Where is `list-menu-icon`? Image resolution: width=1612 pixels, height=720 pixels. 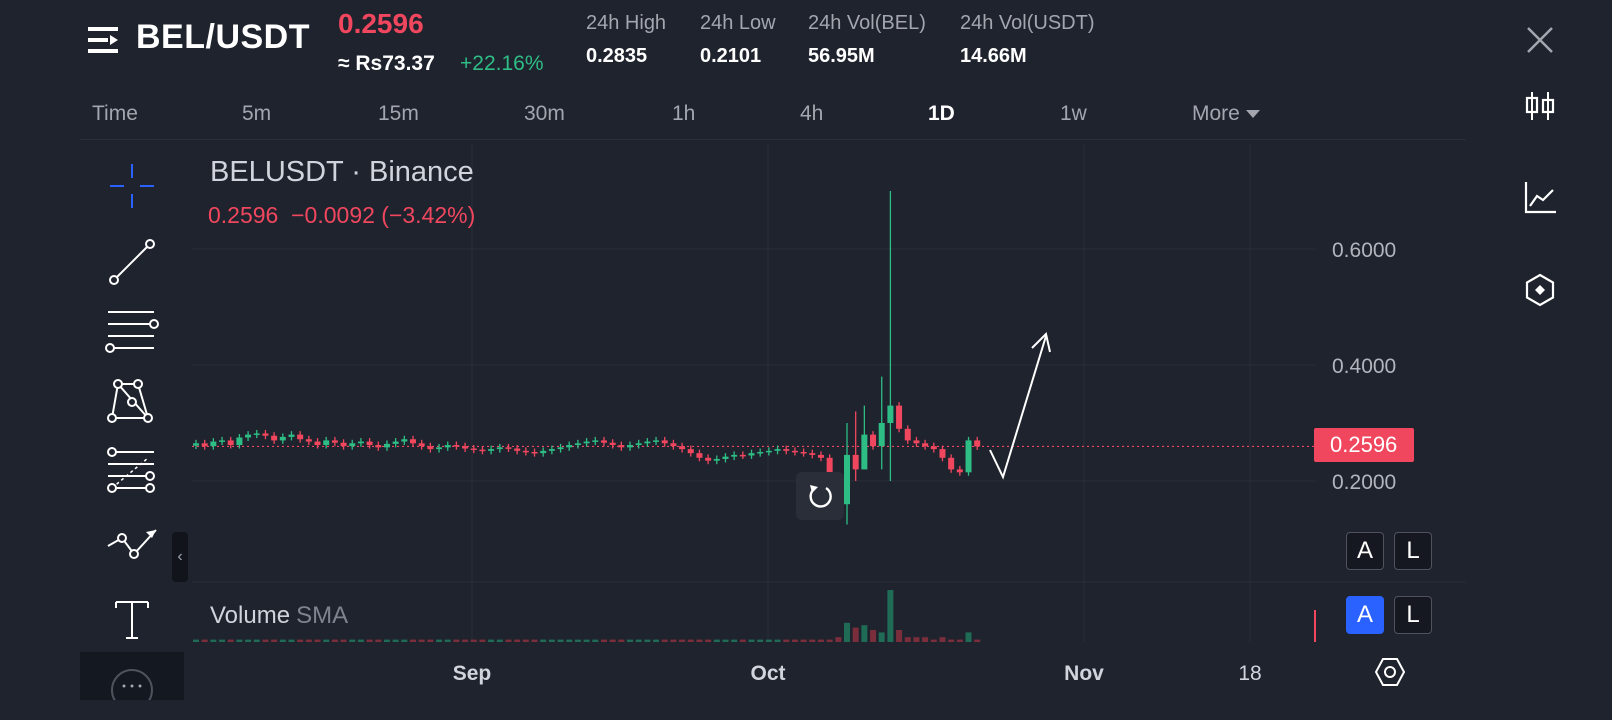 list-menu-icon is located at coordinates (104, 40).